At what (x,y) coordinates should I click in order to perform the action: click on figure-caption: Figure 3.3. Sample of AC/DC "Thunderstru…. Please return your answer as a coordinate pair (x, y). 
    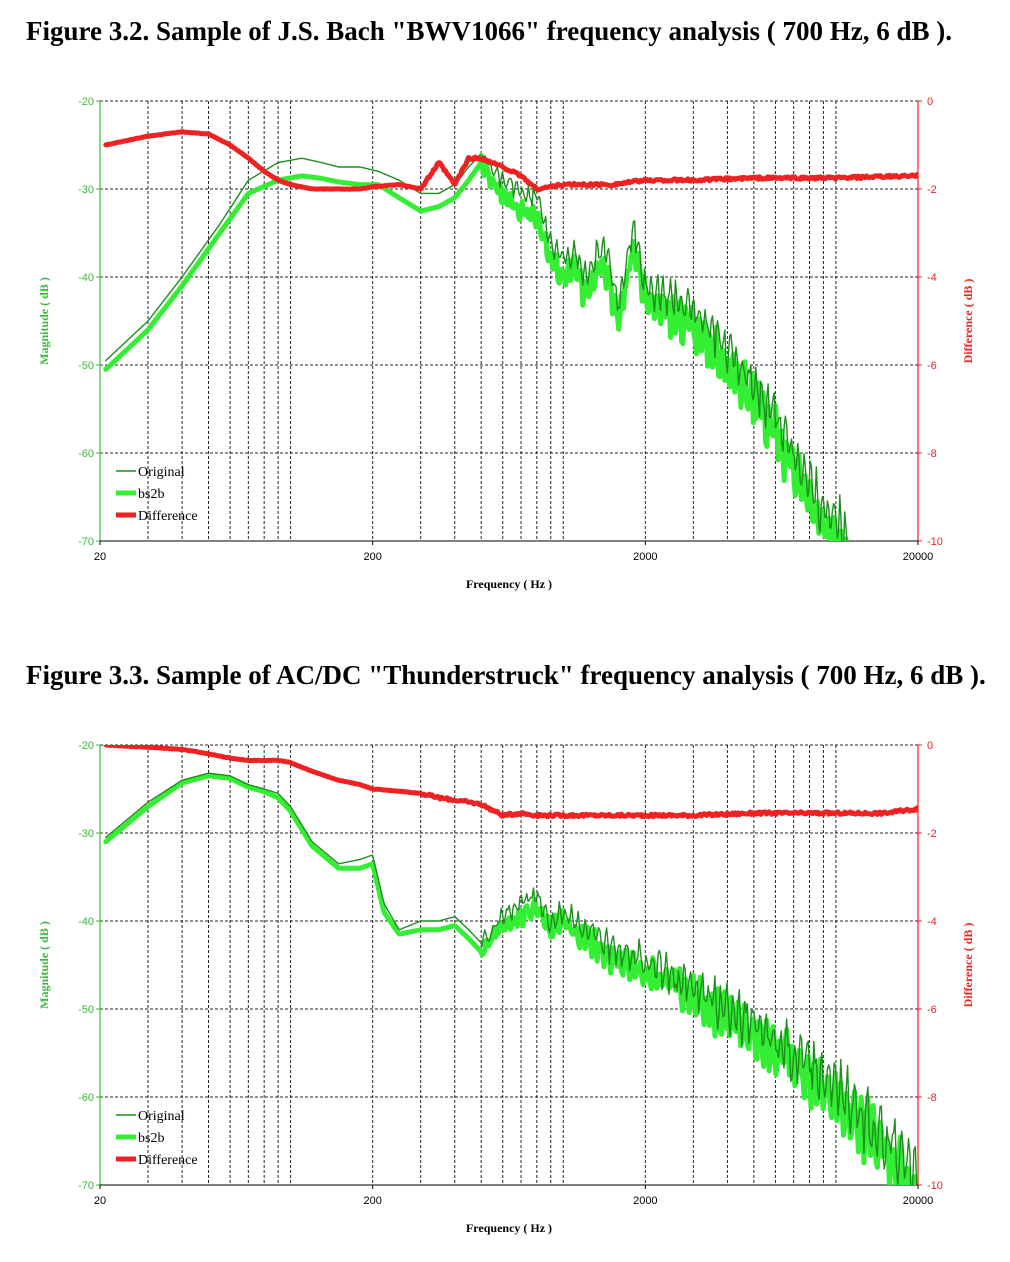
    Looking at the image, I should click on (506, 675).